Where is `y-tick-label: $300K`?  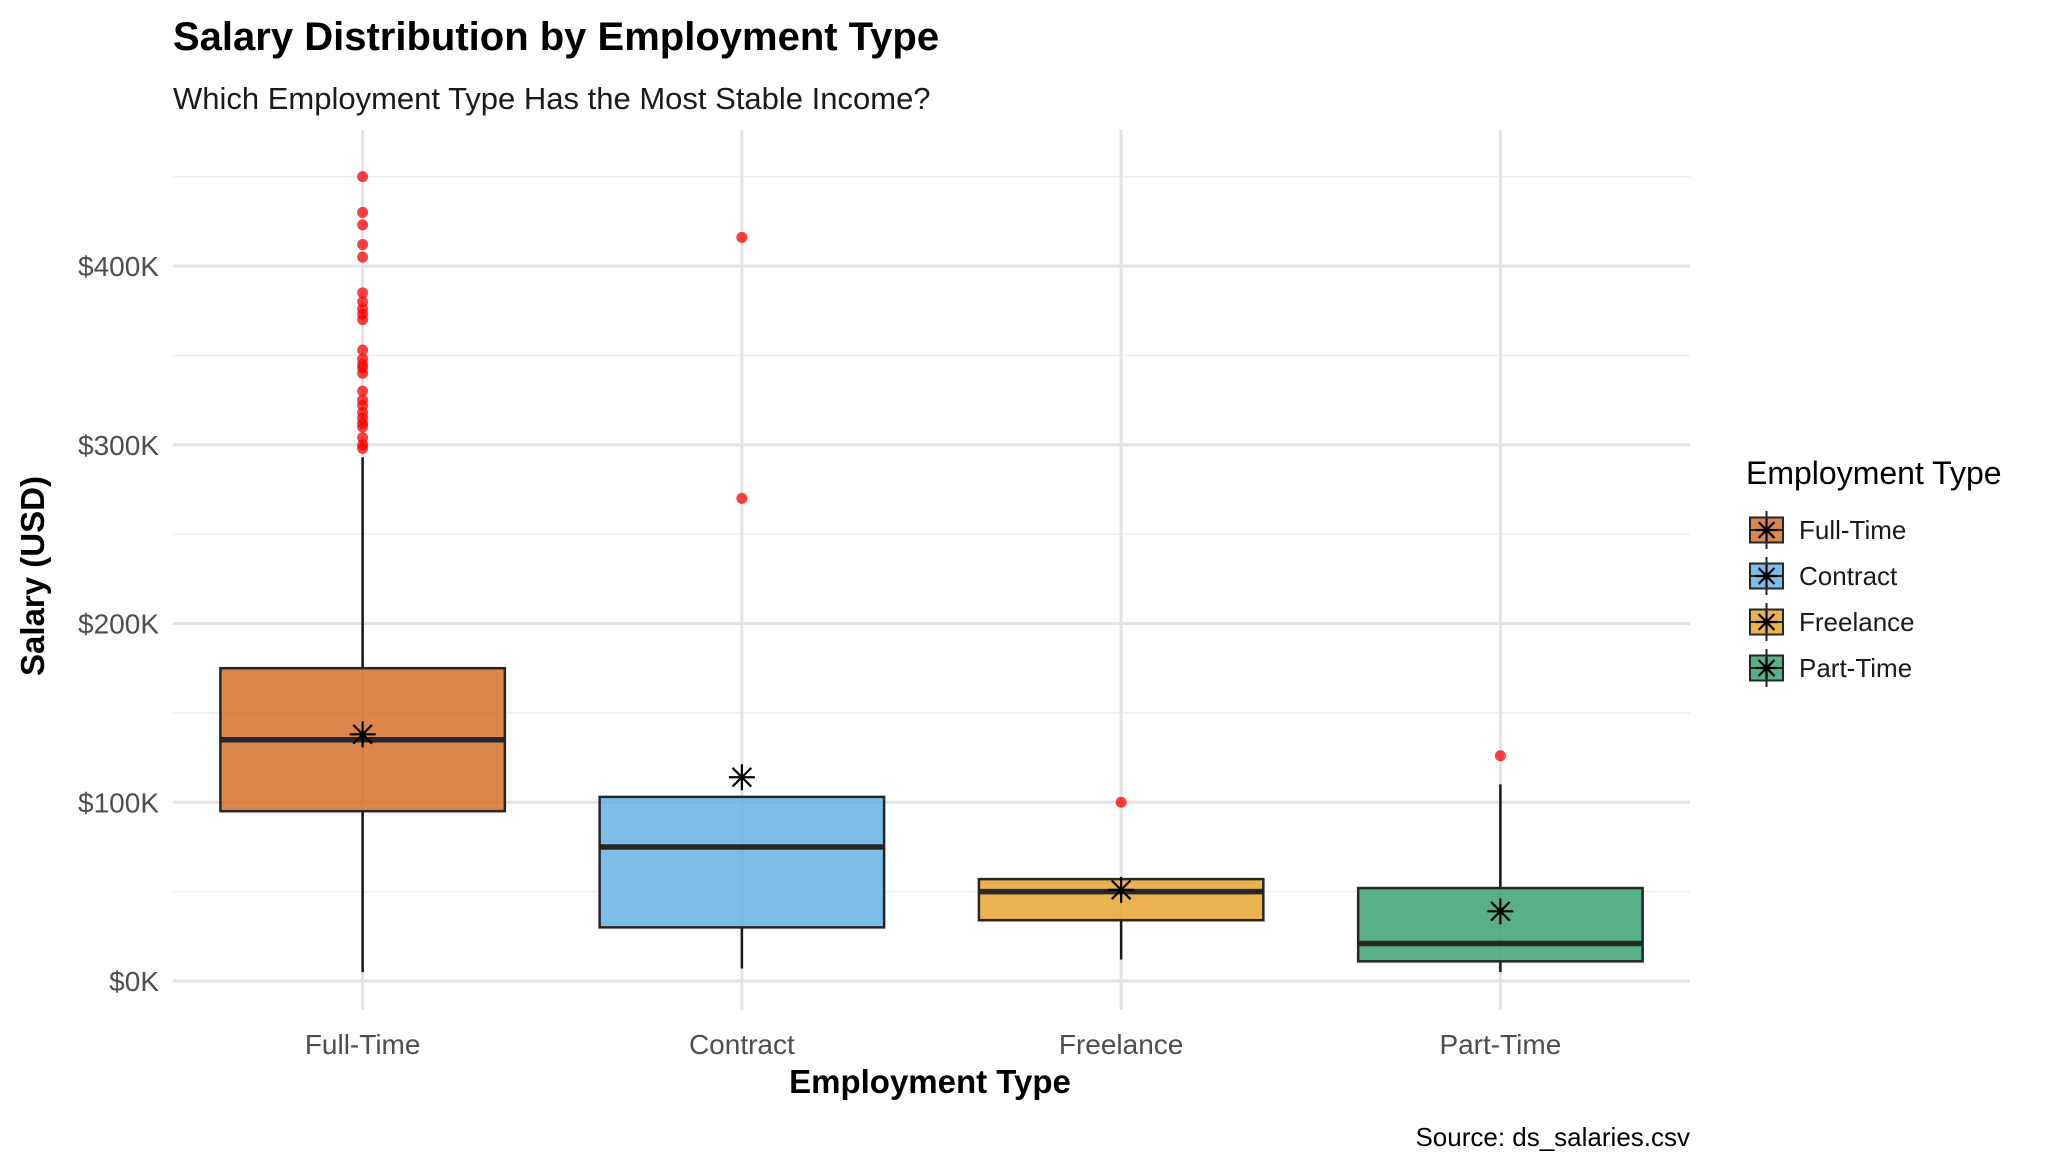
y-tick-label: $300K is located at coordinates (118, 445).